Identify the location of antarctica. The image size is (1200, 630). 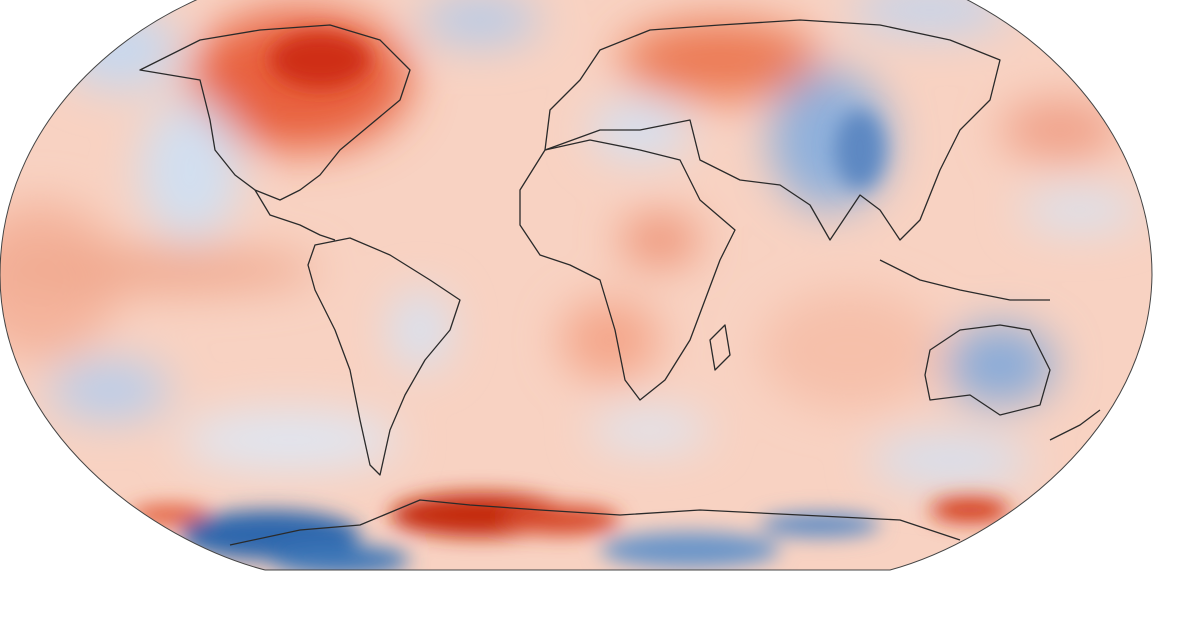
(595, 522).